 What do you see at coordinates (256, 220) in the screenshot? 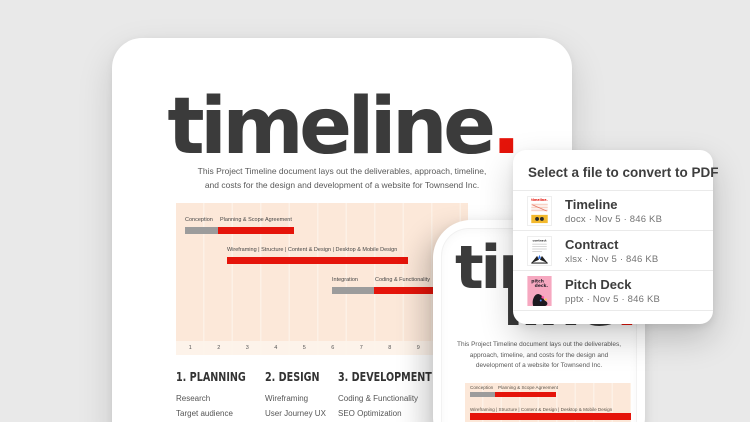
I see `gantt-row1-label-planning: Planning & Scope Agreement` at bounding box center [256, 220].